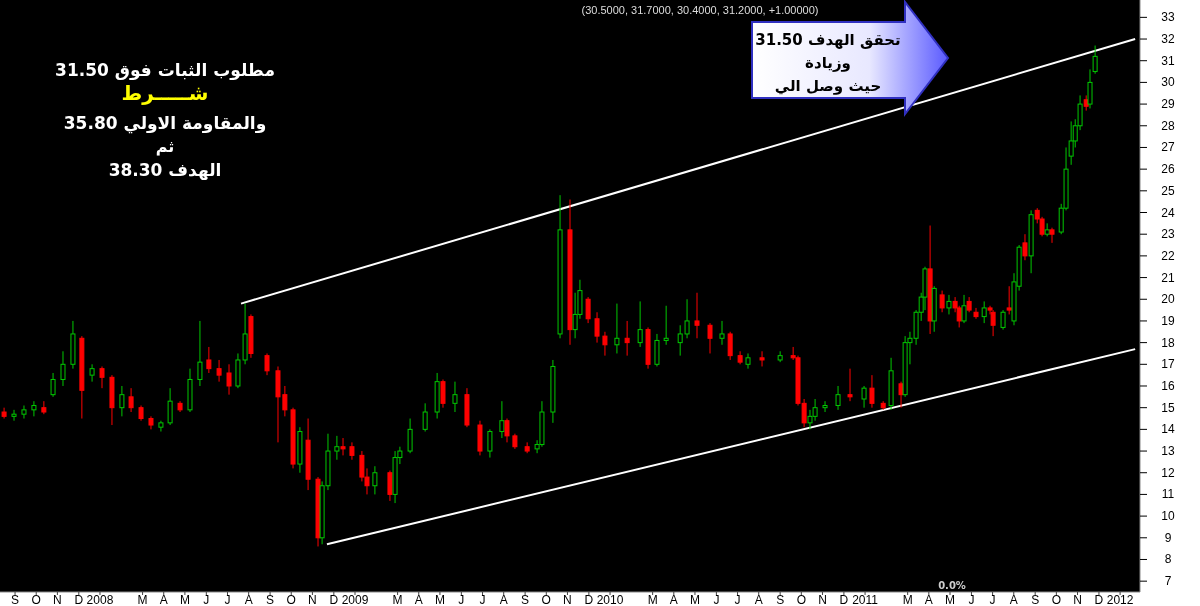 The image size is (1200, 606). What do you see at coordinates (165, 70) in the screenshot?
I see `annotation: مطلوب الثبات فوق 31.50` at bounding box center [165, 70].